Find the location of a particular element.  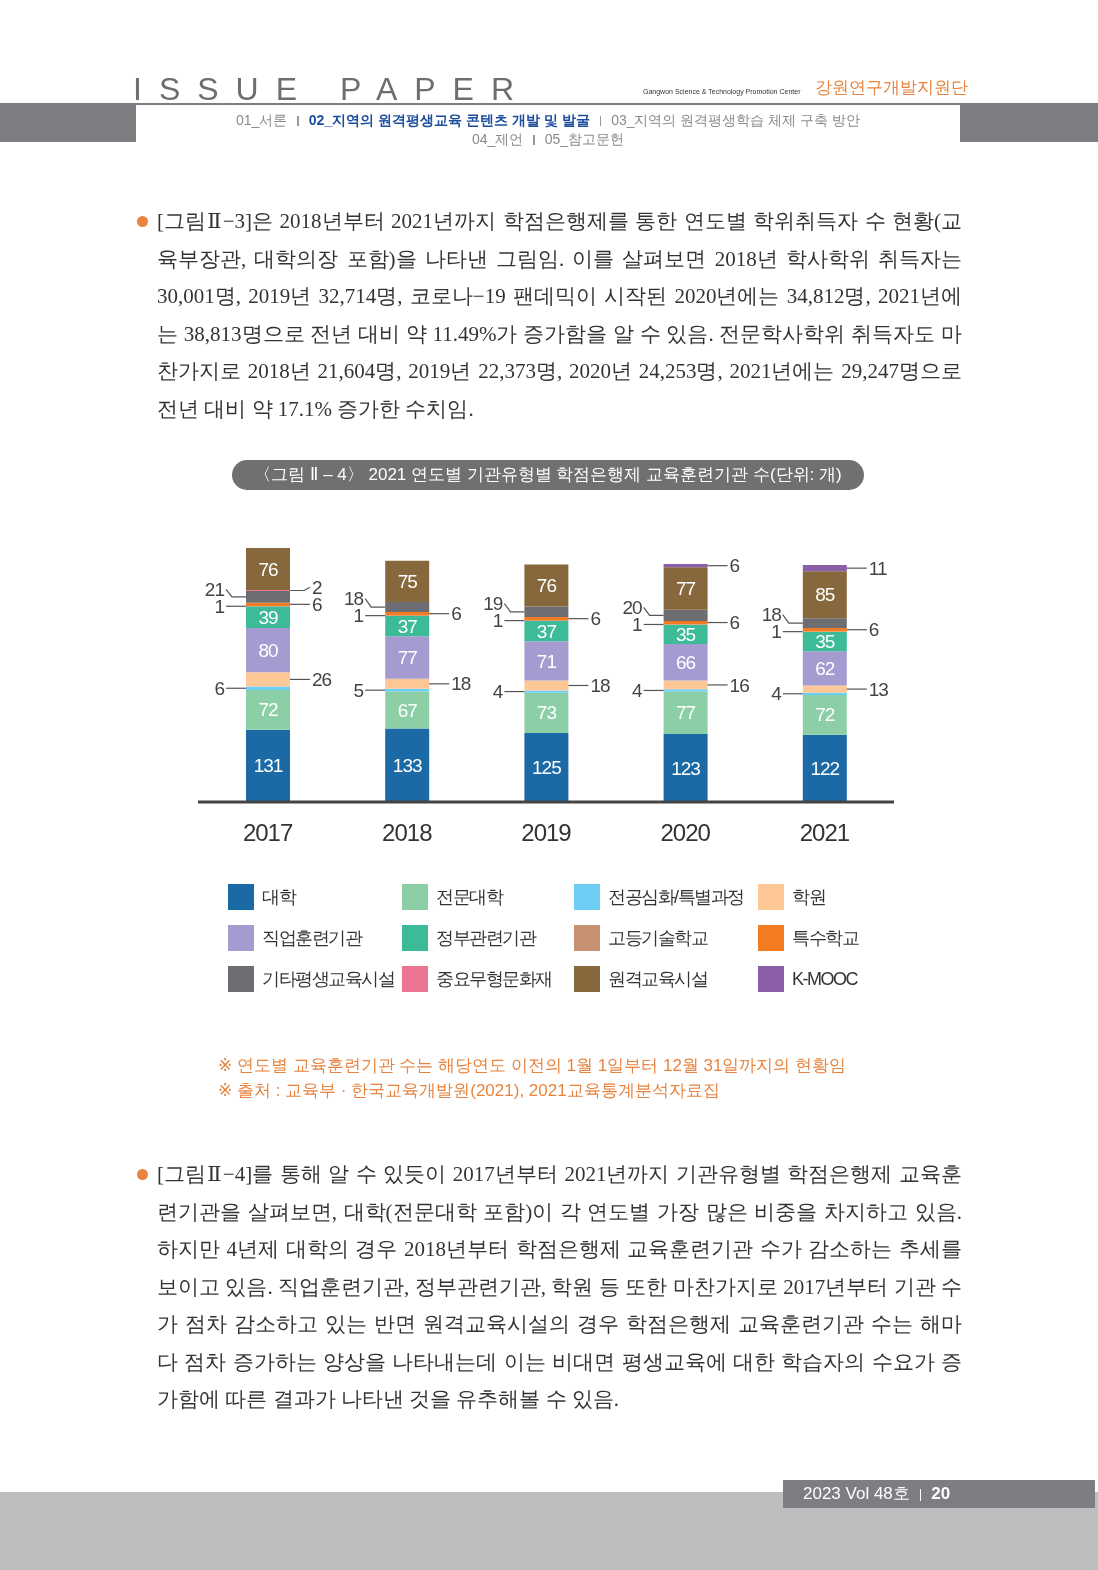

data-label: 133 is located at coordinates (407, 765).